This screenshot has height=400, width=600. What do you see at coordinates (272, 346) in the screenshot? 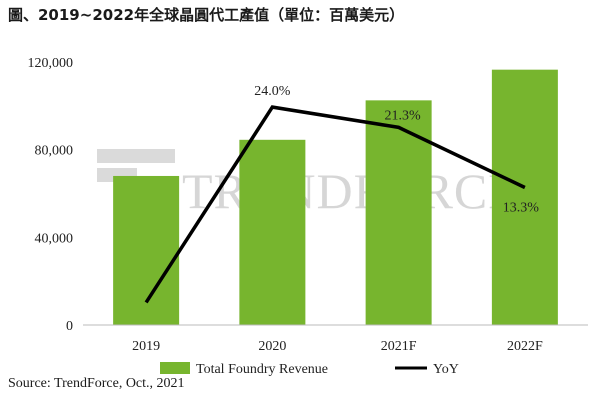
I see `x-tick-label: 2020` at bounding box center [272, 346].